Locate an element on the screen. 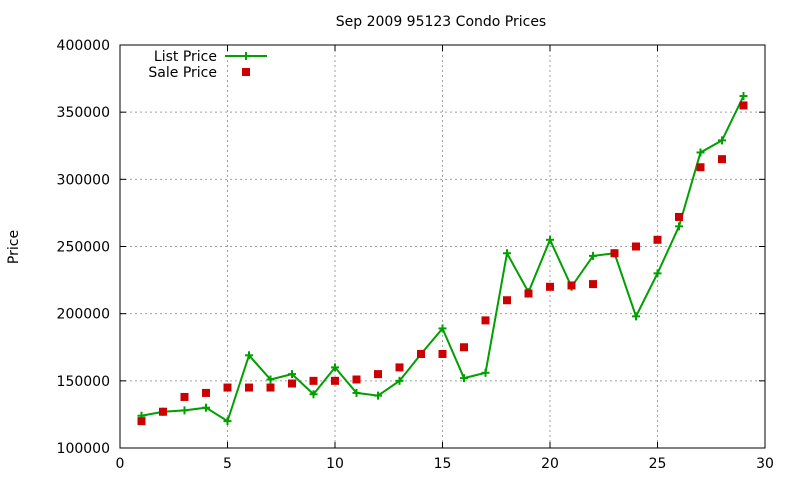 The width and height of the screenshot is (800, 480). x-tick-label: 5 is located at coordinates (227, 464).